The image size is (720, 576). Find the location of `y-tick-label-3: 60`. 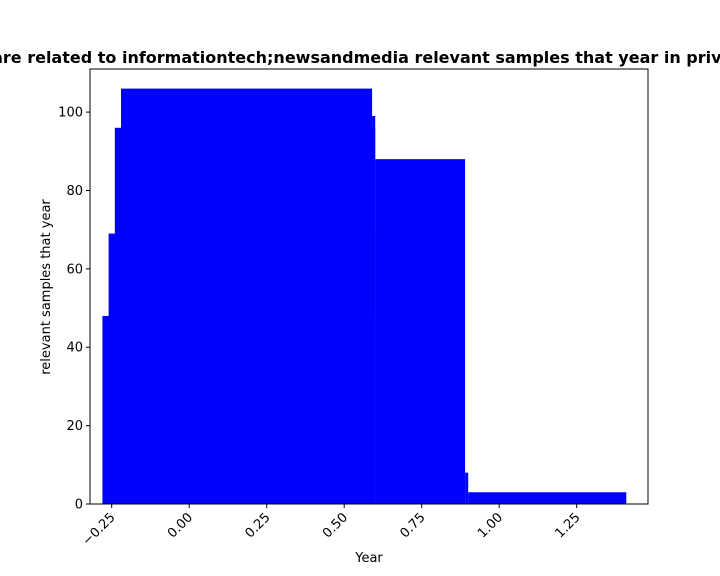

y-tick-label-3: 60 is located at coordinates (74, 269).